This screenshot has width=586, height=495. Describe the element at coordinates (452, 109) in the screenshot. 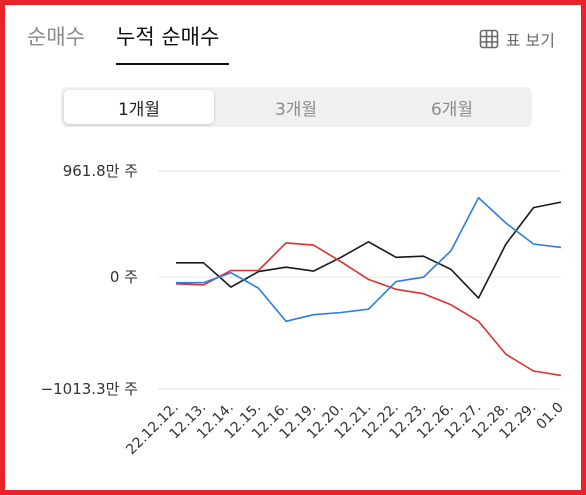

I see `period-6-months: 6개월` at that location.